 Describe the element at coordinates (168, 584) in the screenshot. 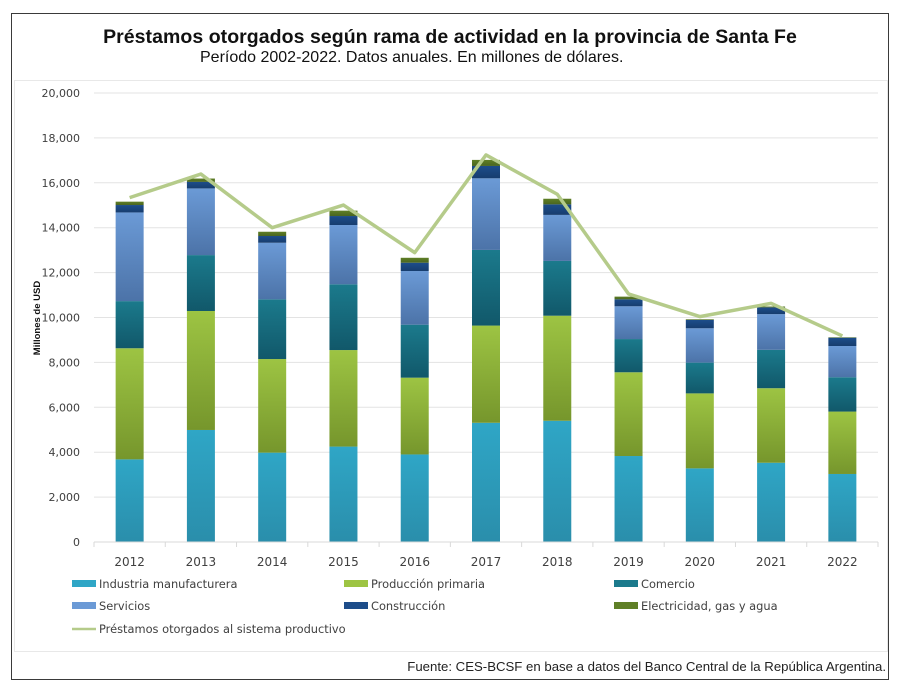

I see `legend-label: Industria manufacturera` at that location.